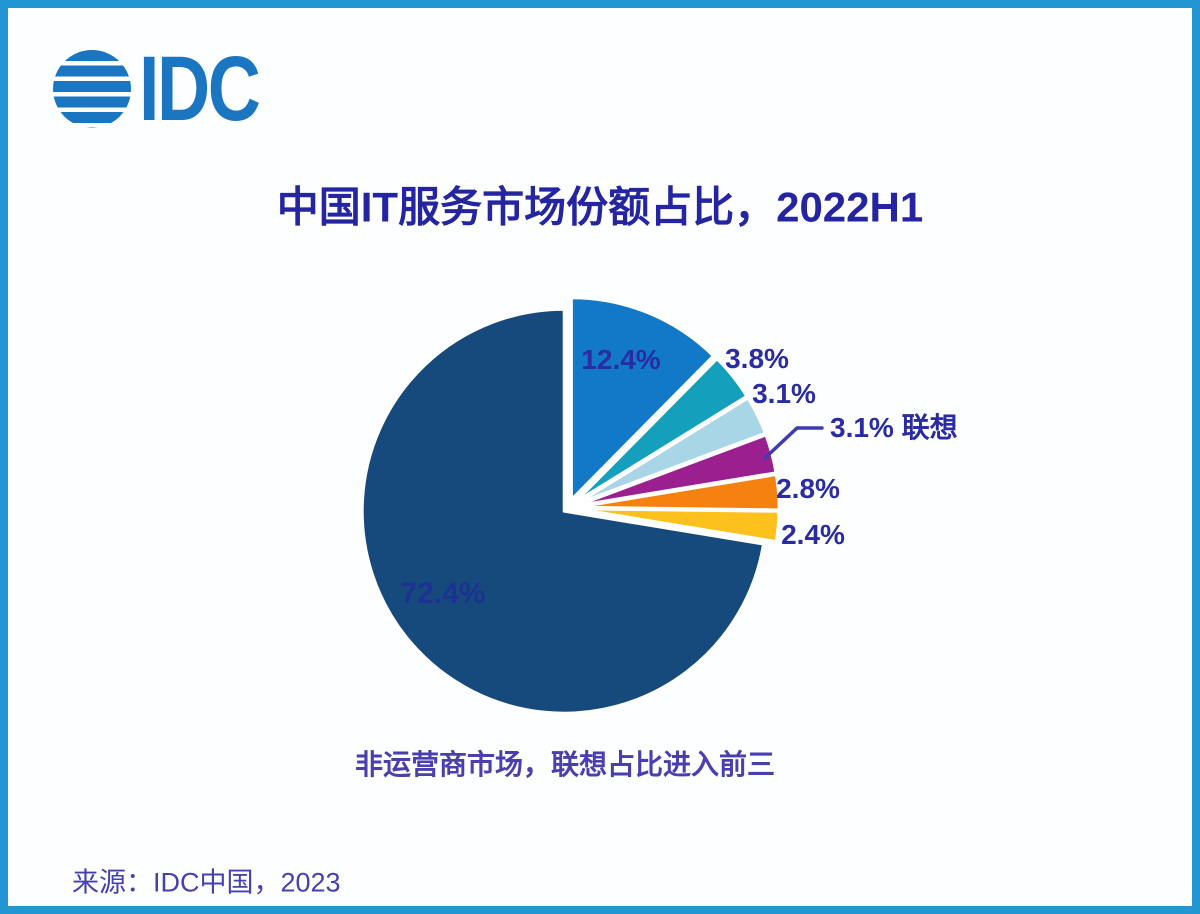 The height and width of the screenshot is (914, 1200). Describe the element at coordinates (200, 89) in the screenshot. I see `idc-logo-text: IDC` at that location.